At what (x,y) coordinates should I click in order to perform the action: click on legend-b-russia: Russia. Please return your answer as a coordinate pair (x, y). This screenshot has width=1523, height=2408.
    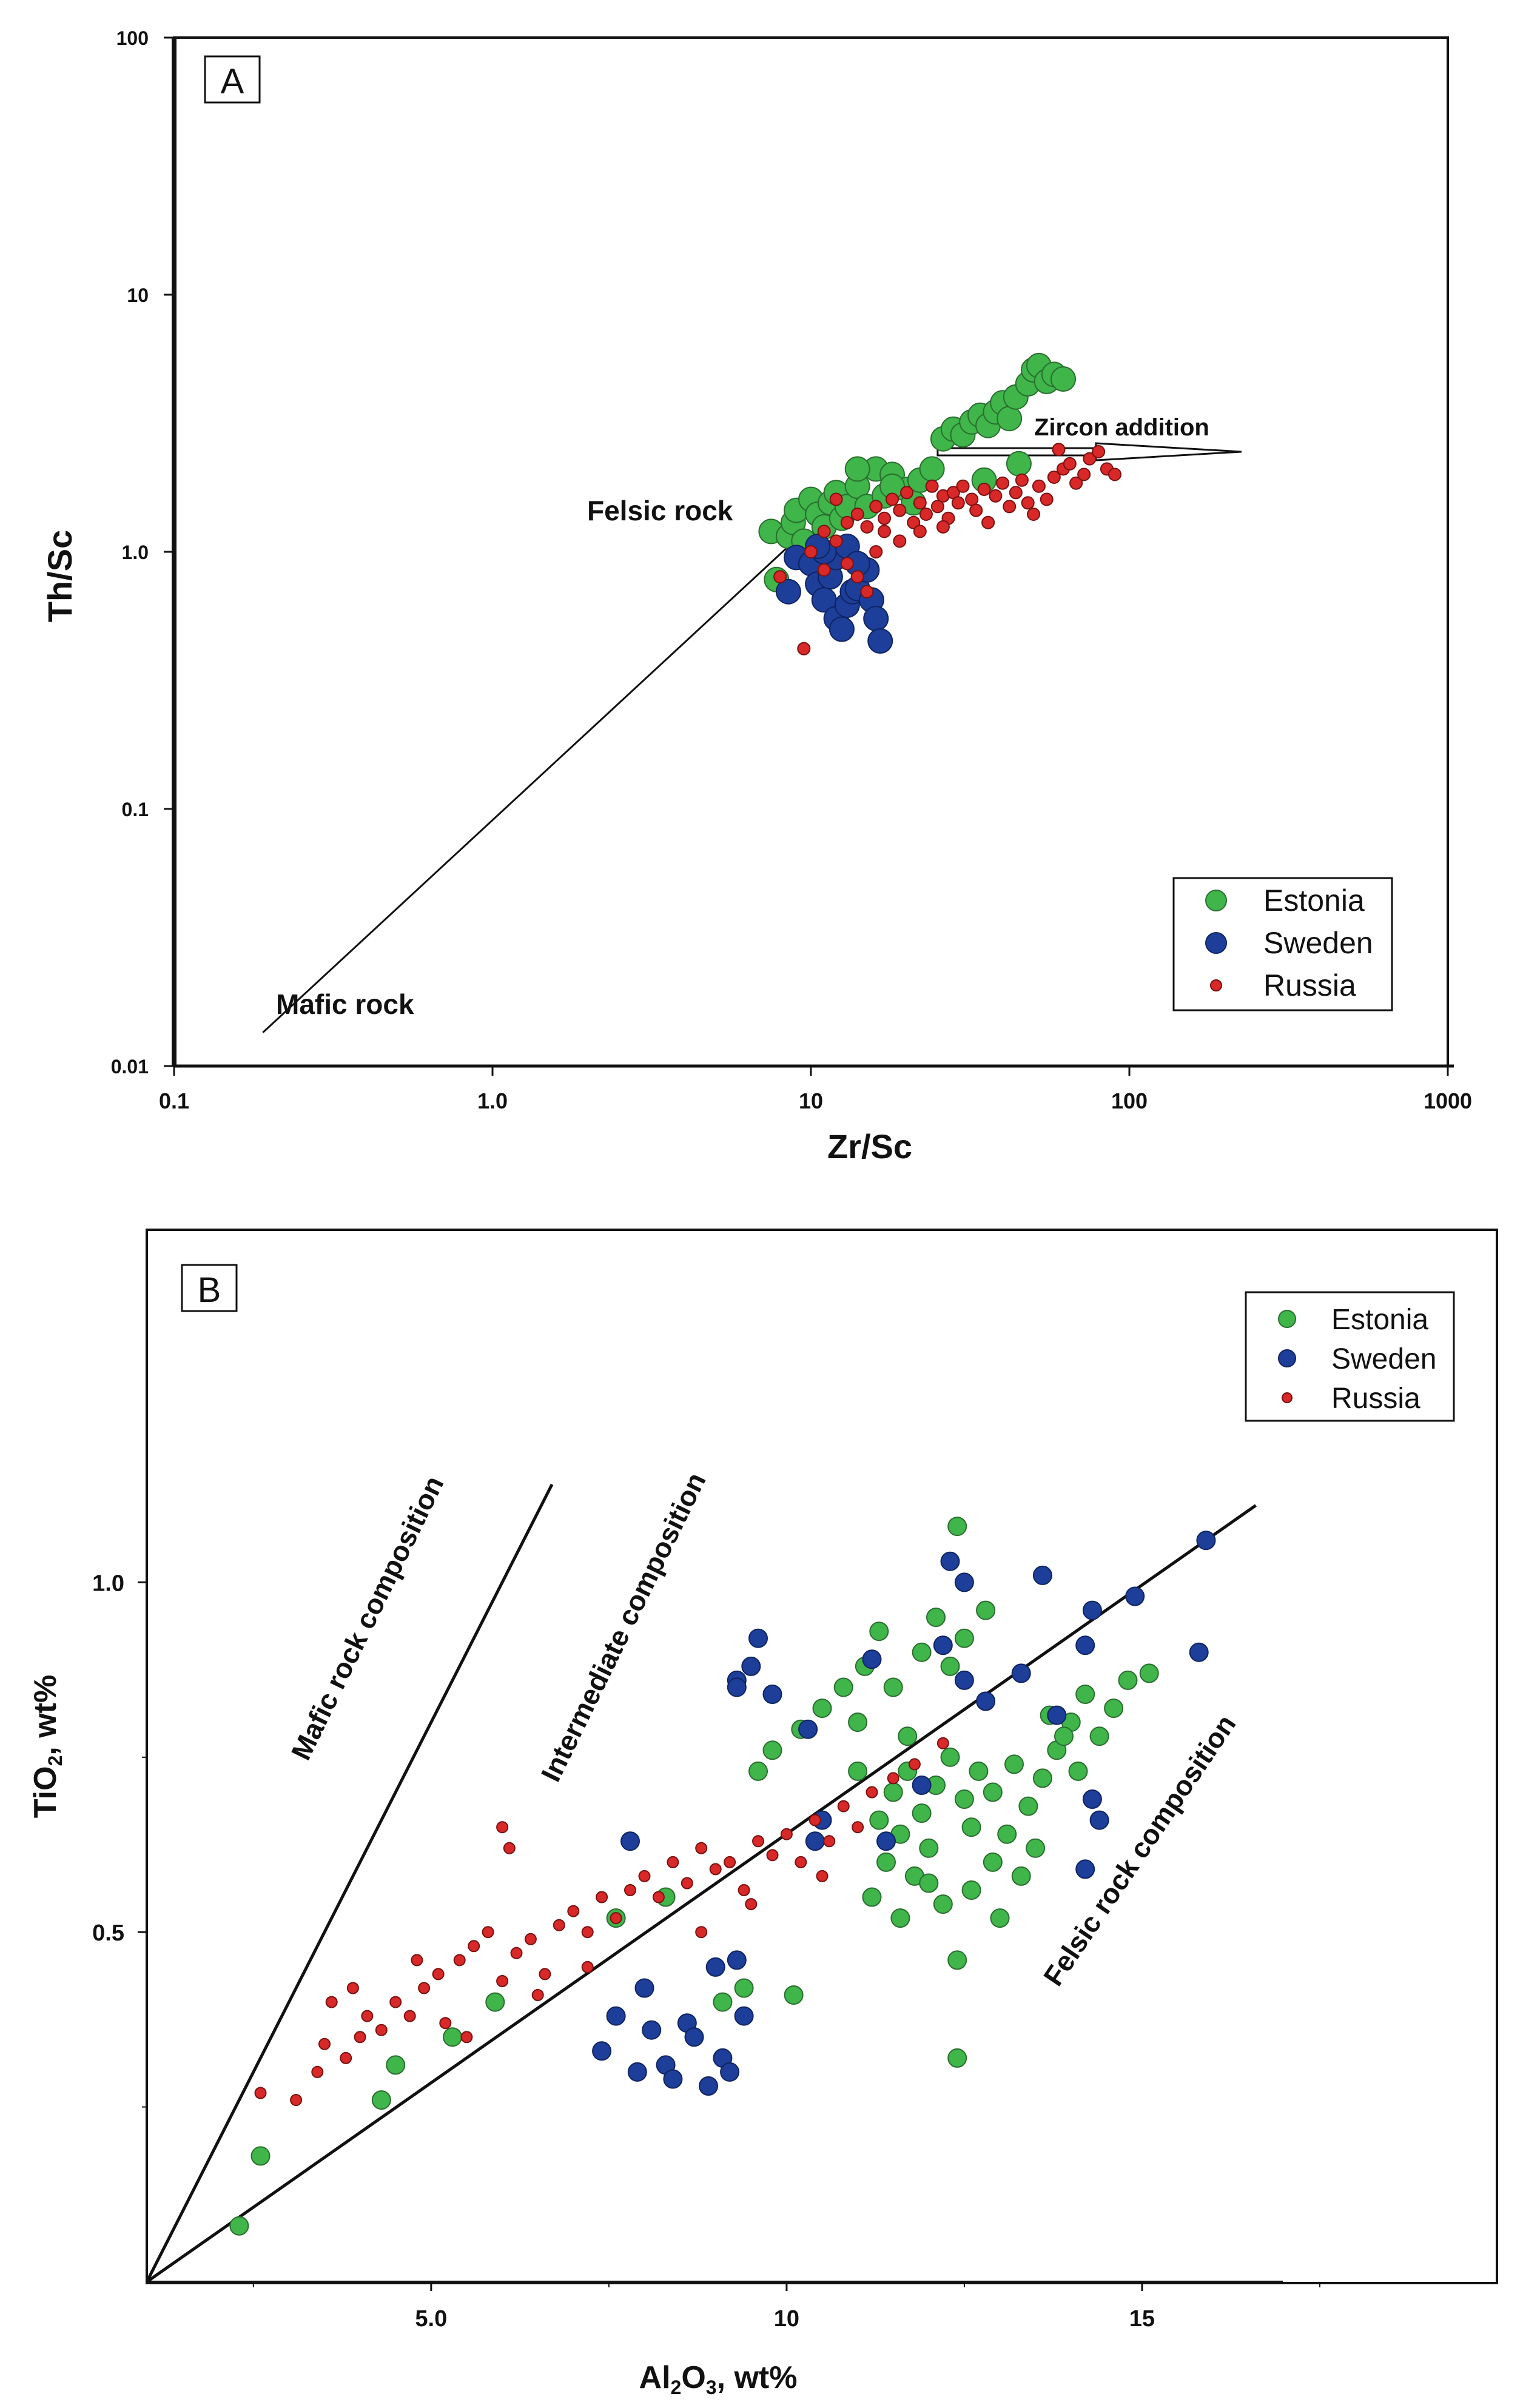
    Looking at the image, I should click on (1375, 1399).